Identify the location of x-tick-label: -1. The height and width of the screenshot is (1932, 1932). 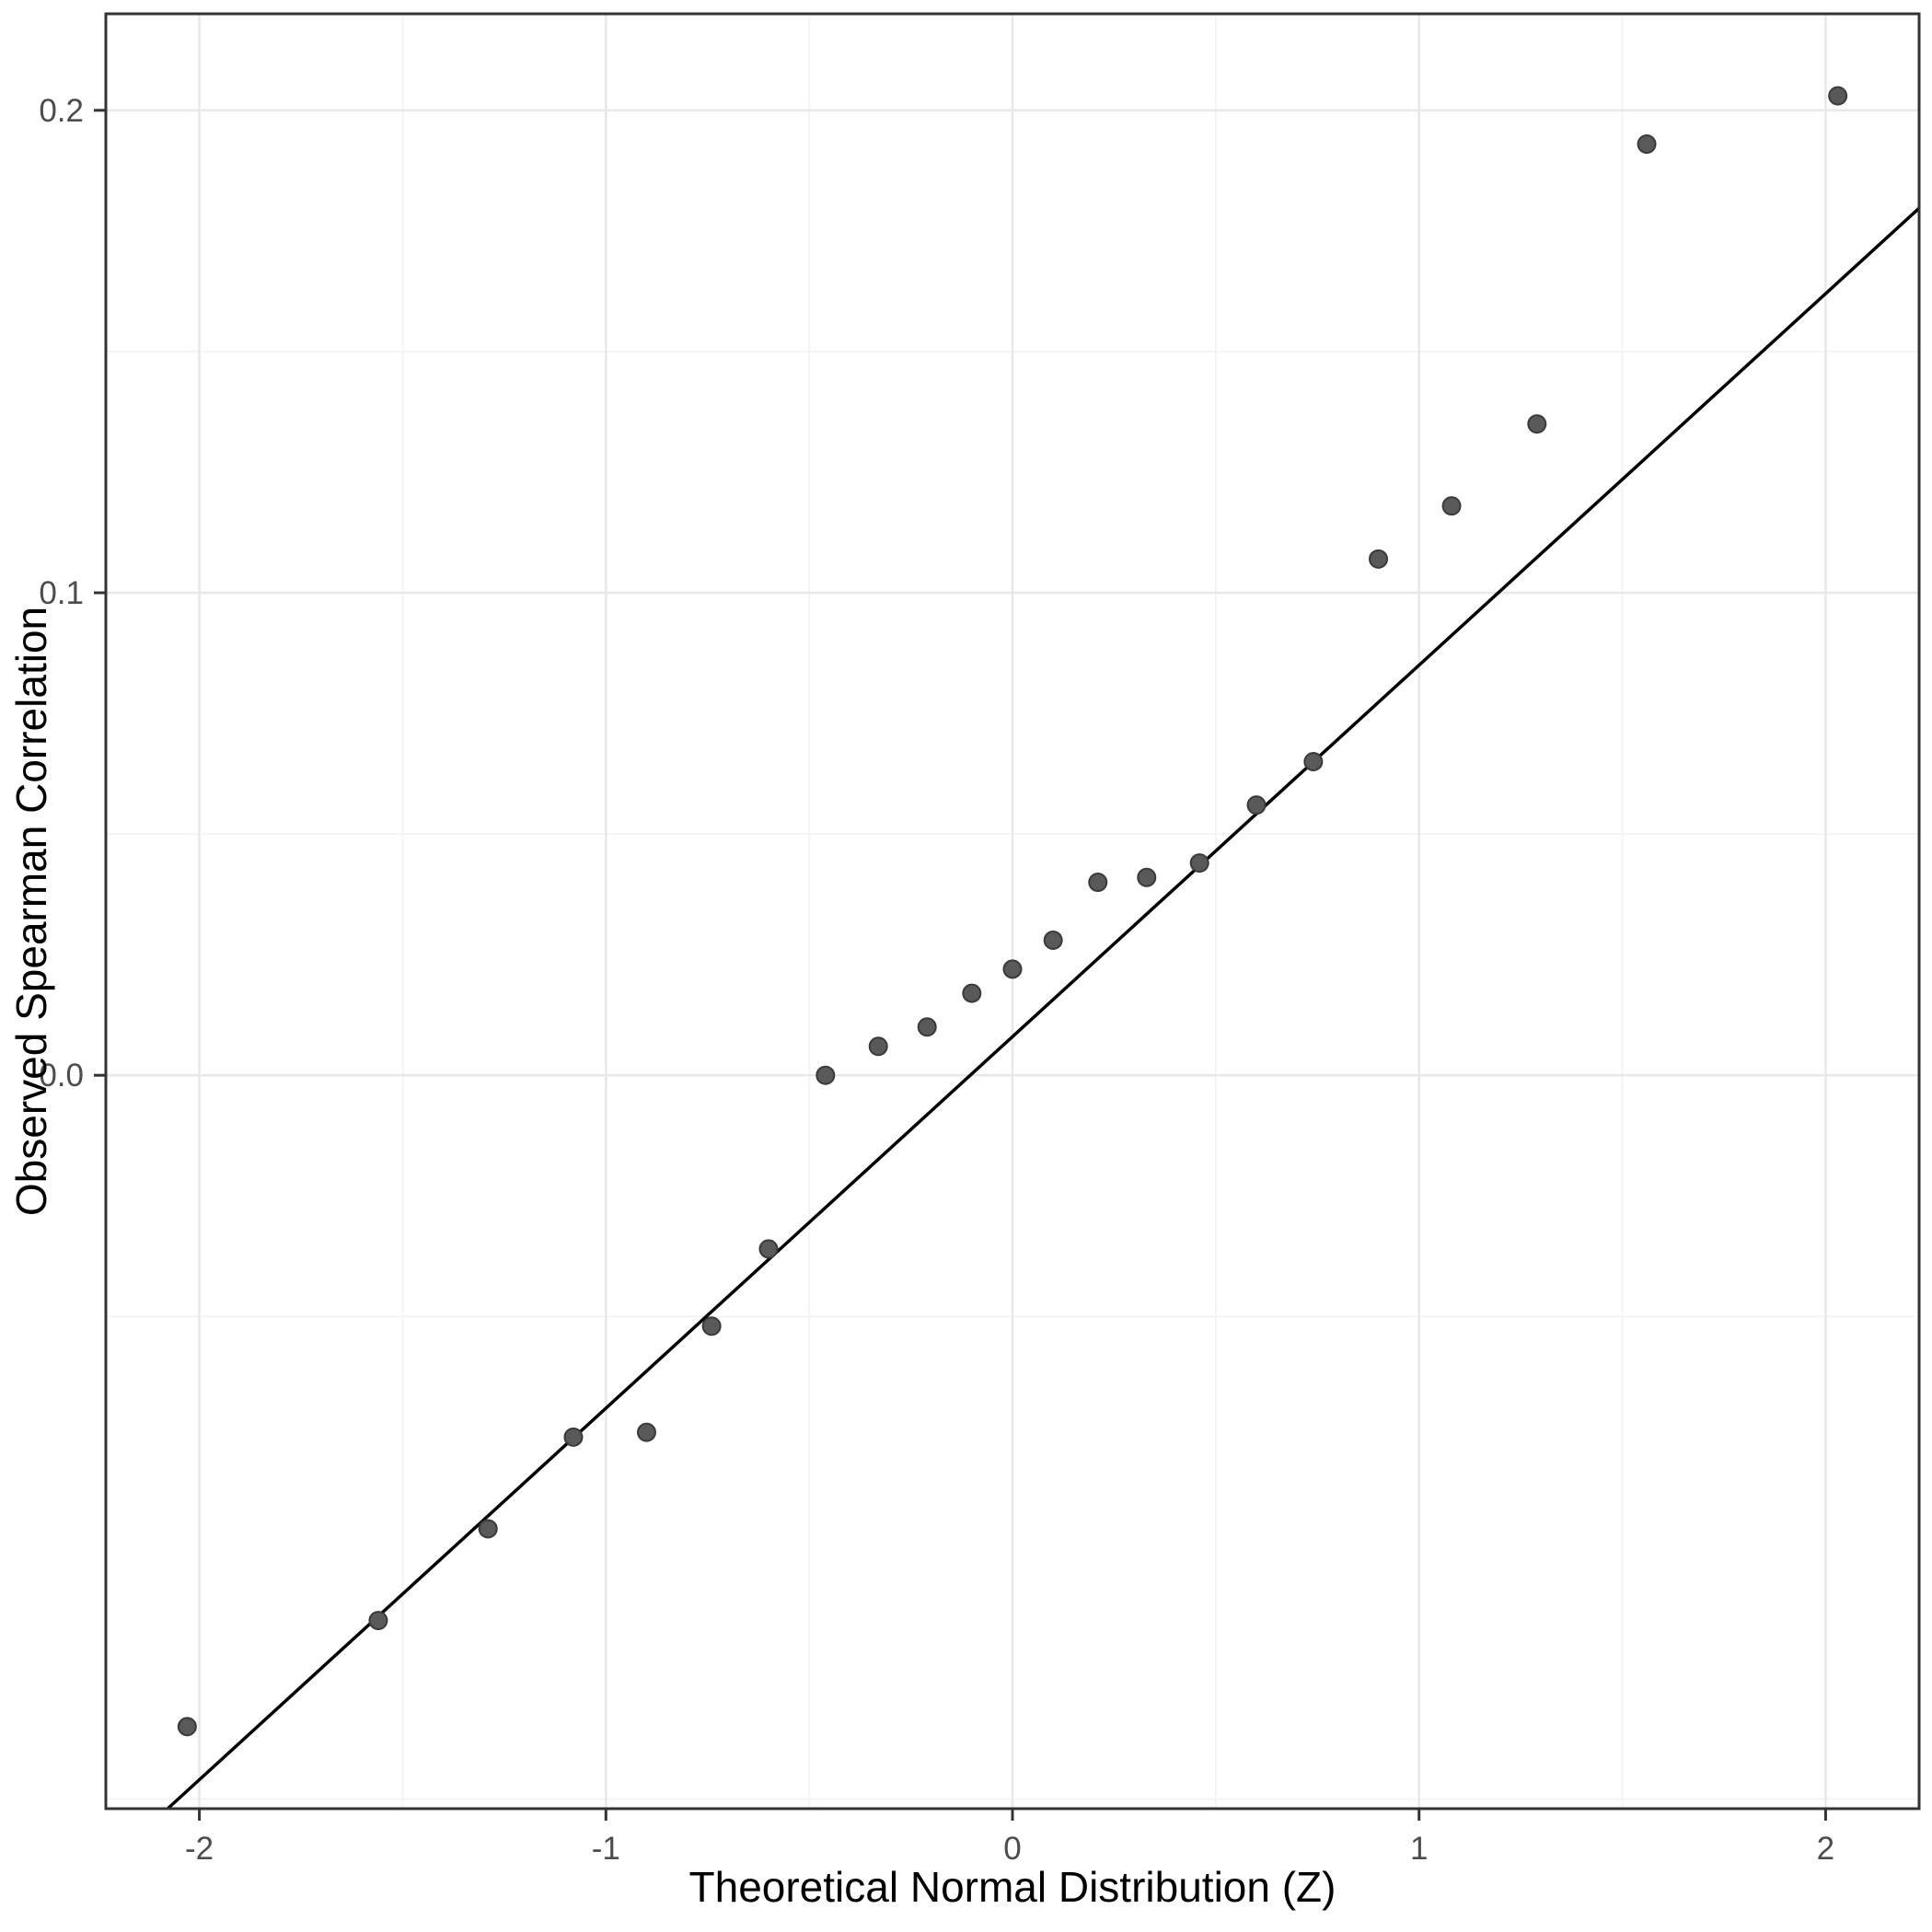
(606, 1849).